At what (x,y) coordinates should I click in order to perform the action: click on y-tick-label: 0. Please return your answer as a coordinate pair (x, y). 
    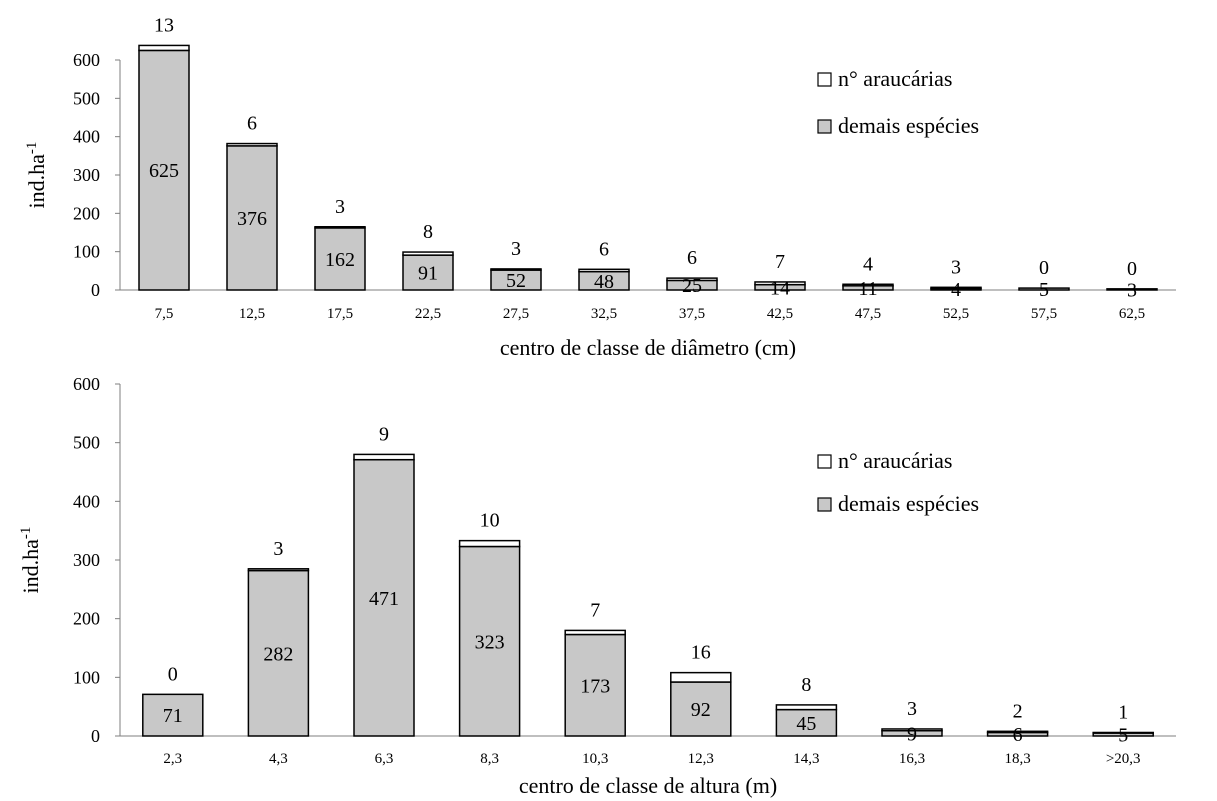
    Looking at the image, I should click on (95, 736).